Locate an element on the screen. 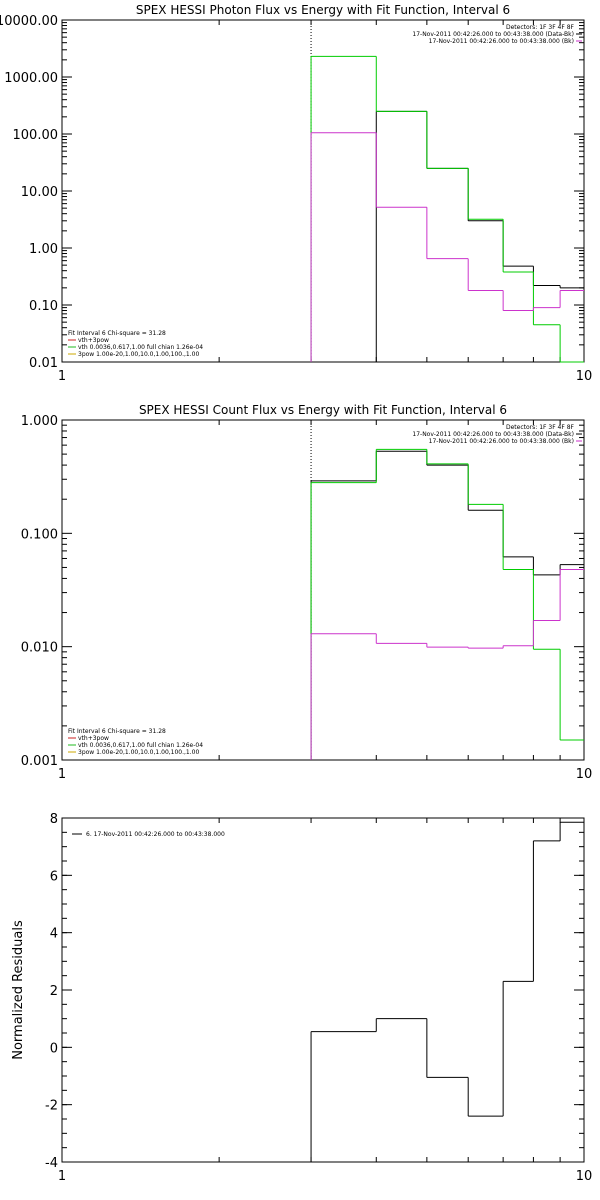 Image resolution: width=600 pixels, height=1200 pixels. y-tick-label: 0.100 is located at coordinates (39, 534).